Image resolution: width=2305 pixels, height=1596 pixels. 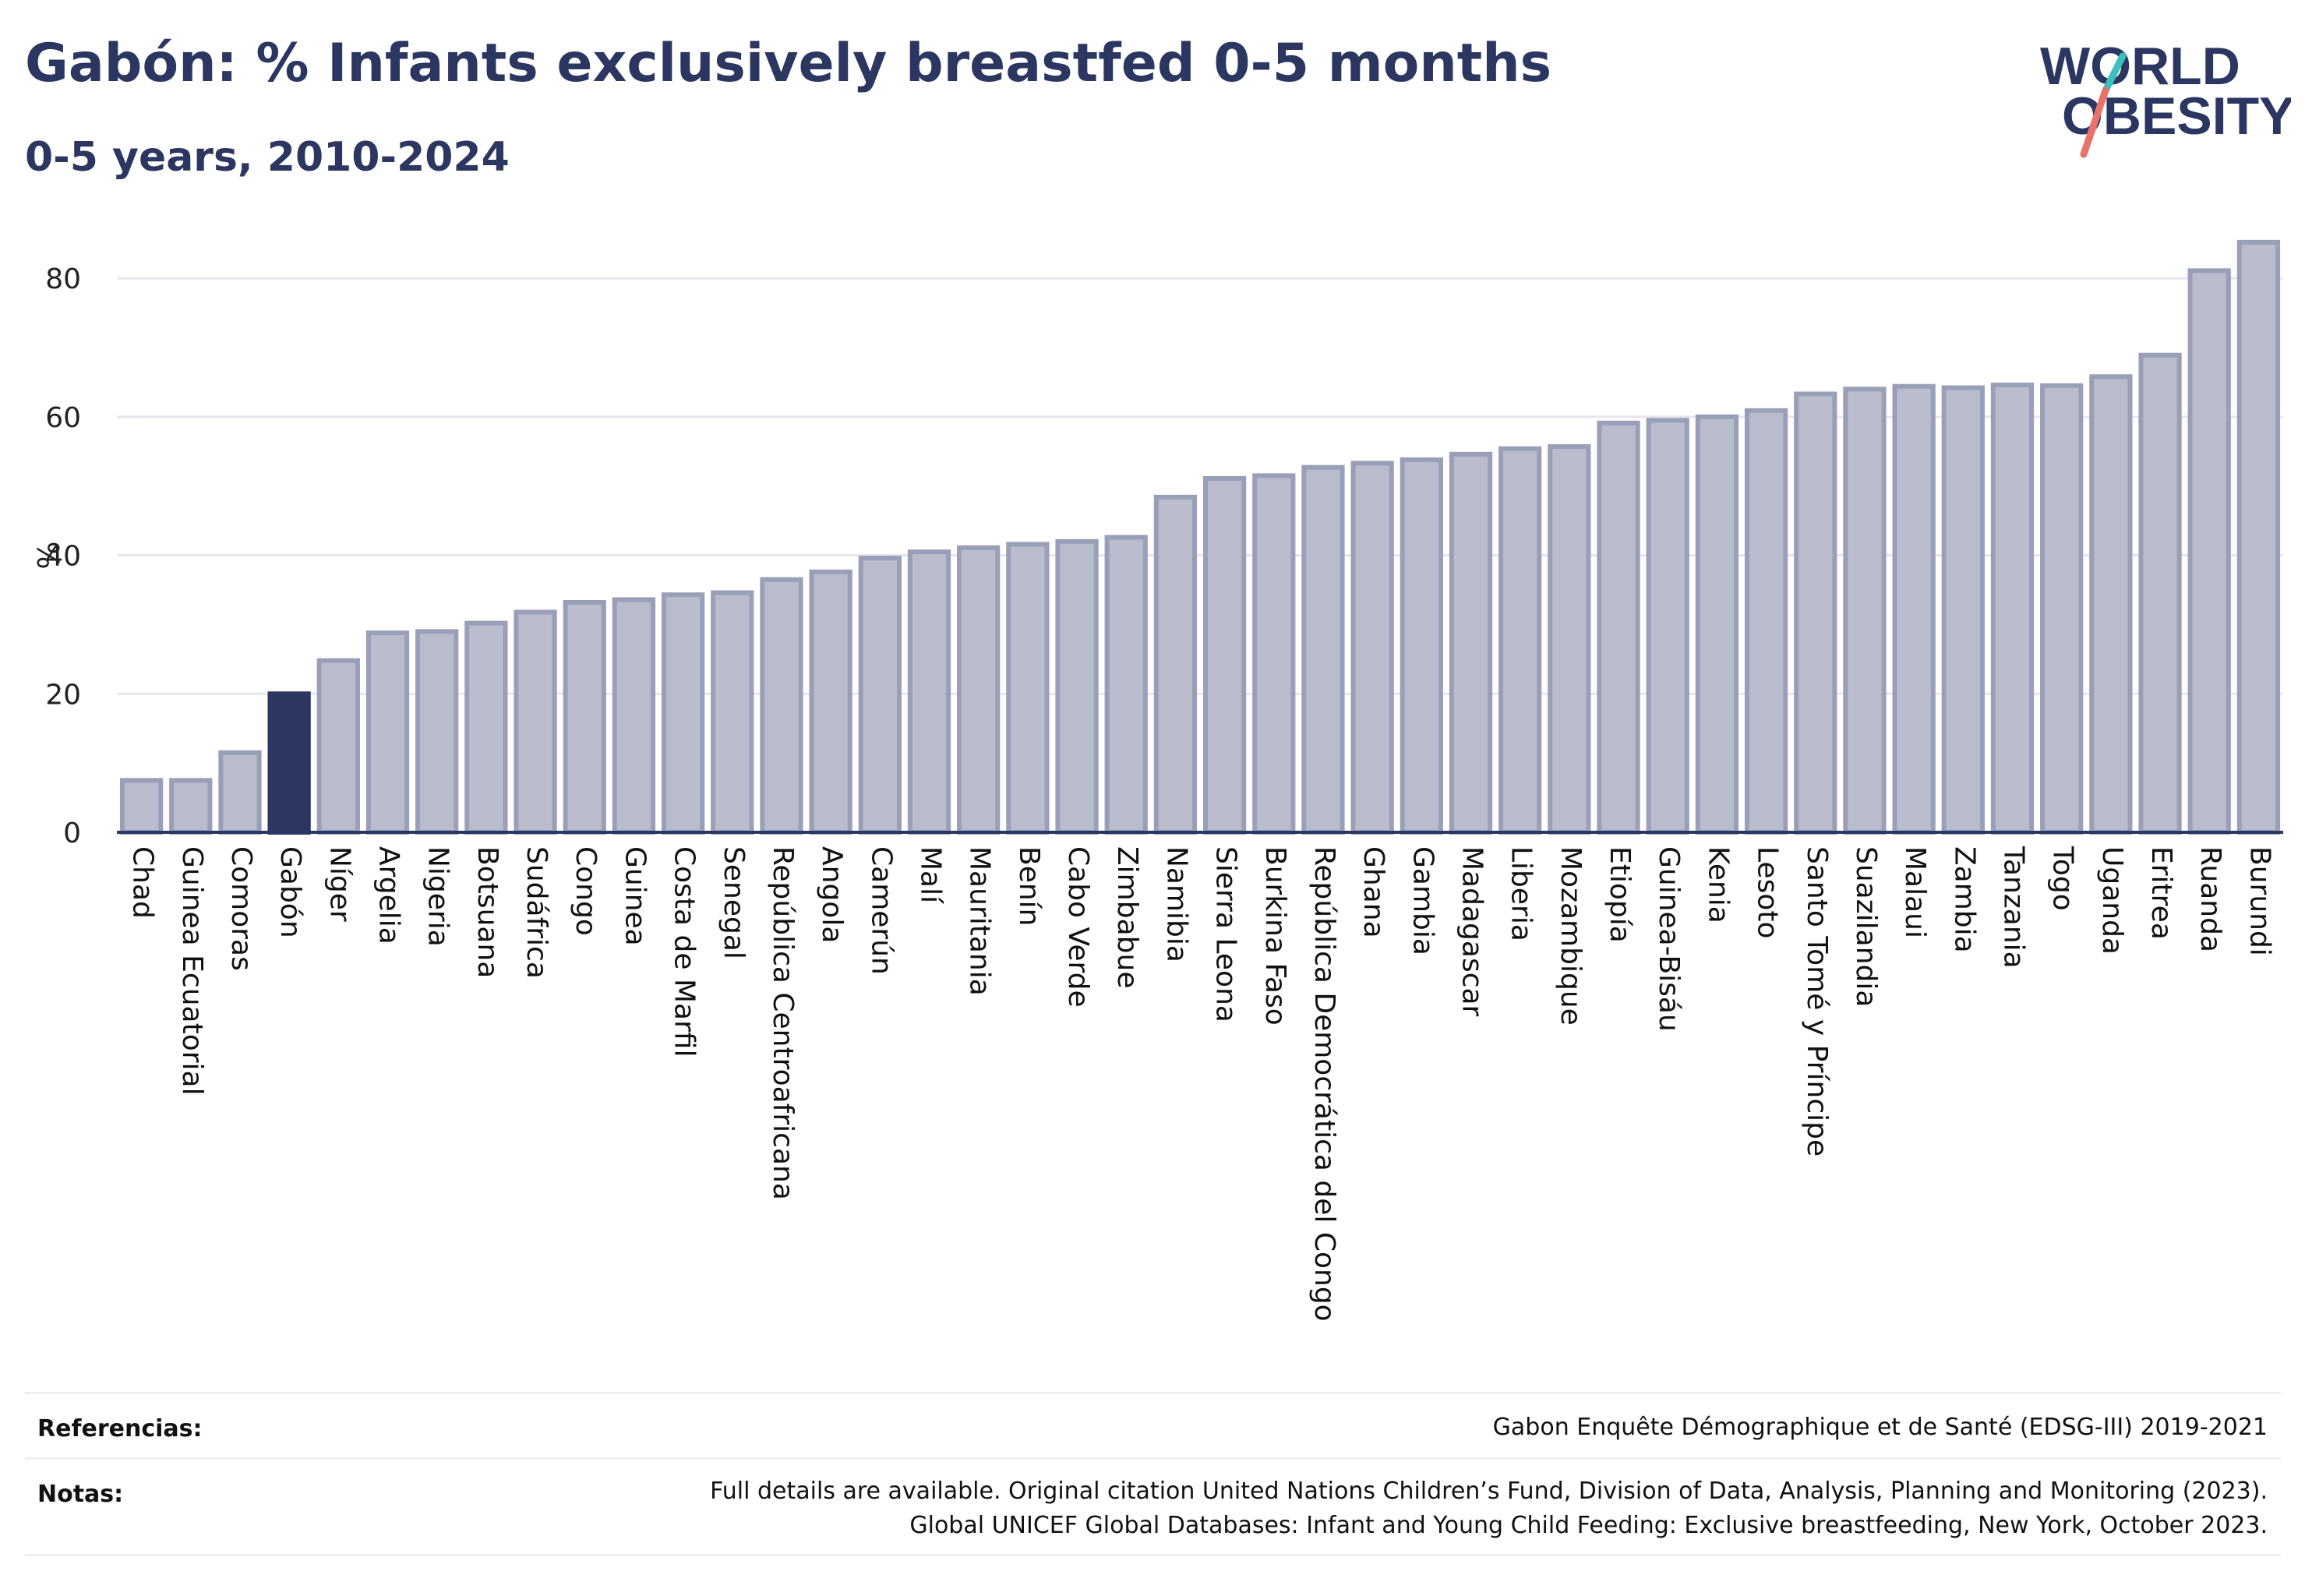 What do you see at coordinates (1029, 886) in the screenshot?
I see `x-tick-label: Benín` at bounding box center [1029, 886].